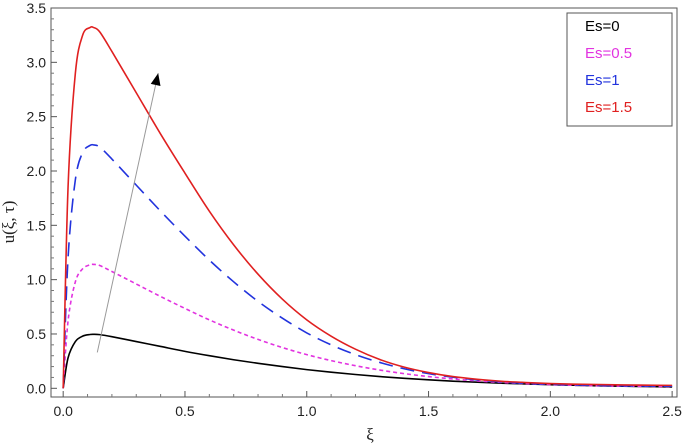  Describe the element at coordinates (551, 411) in the screenshot. I see `x-tick-label: 2.0` at that location.